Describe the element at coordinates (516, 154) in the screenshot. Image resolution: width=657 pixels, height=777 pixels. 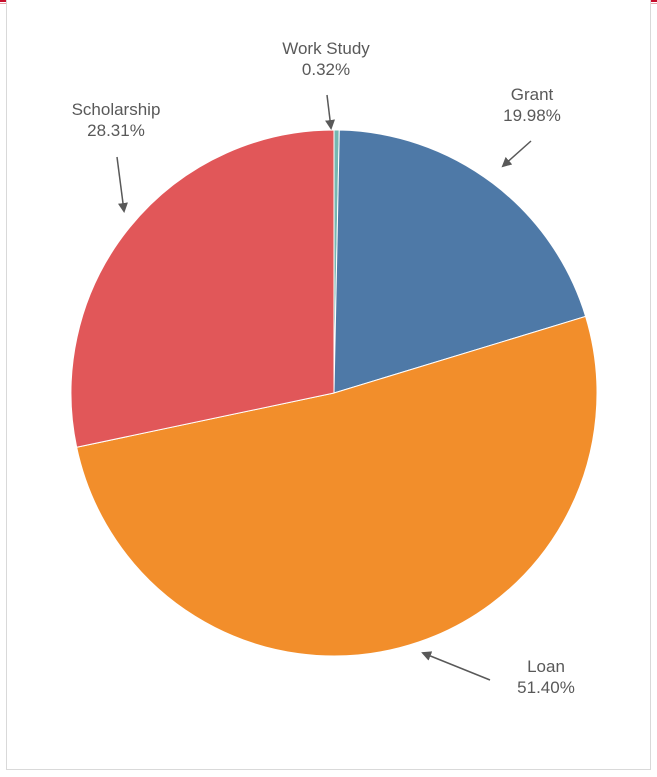
I see `leader-line-grant` at that location.